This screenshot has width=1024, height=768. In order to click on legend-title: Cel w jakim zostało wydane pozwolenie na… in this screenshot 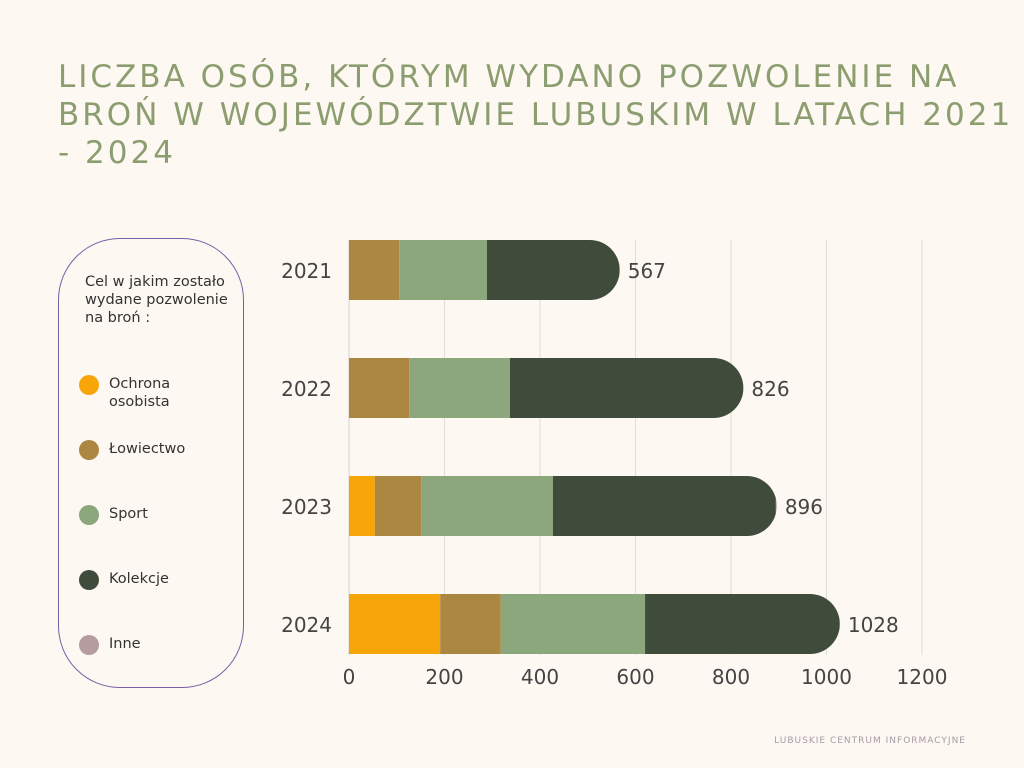, I will do `click(156, 300)`.